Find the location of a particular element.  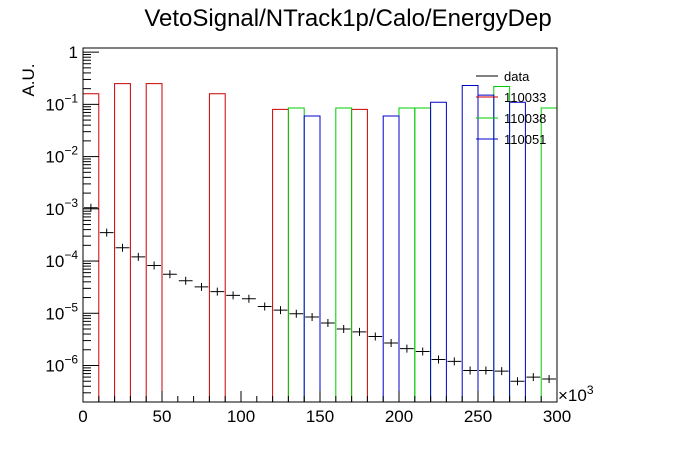

y-tick-label: 1 is located at coordinates (73, 52).